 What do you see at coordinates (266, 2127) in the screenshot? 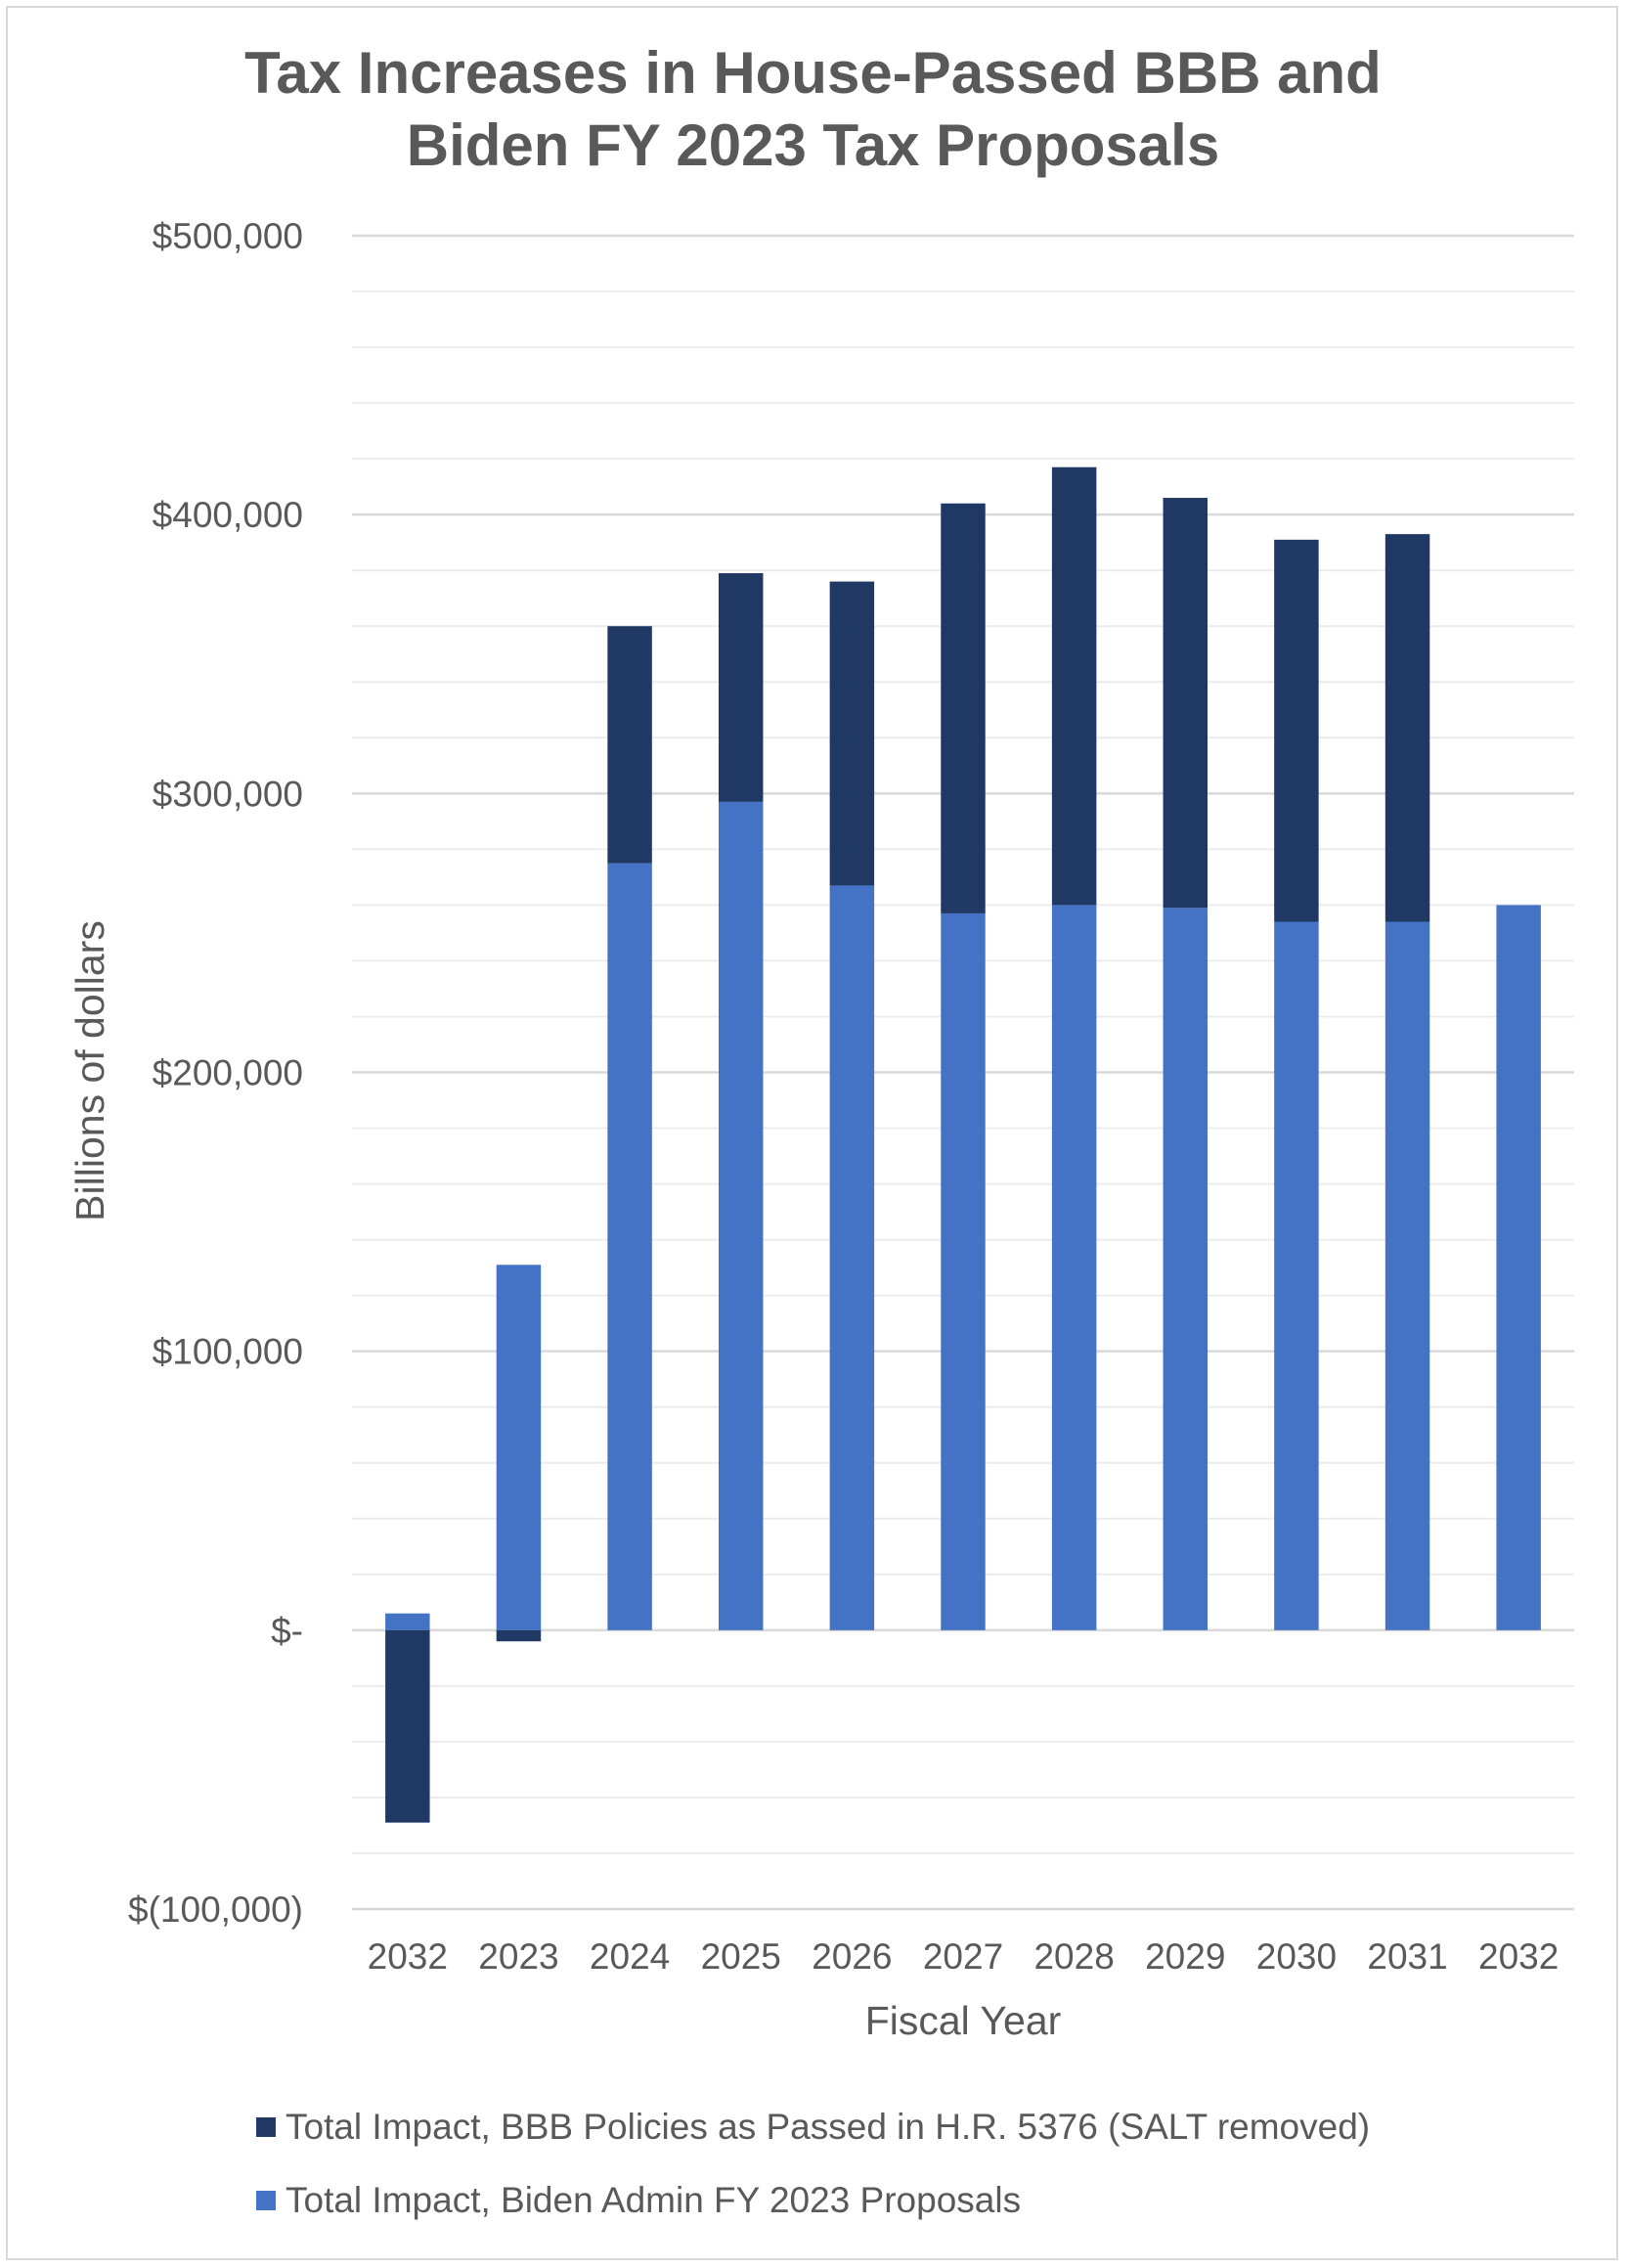
I see `legend-swatch-bbb` at bounding box center [266, 2127].